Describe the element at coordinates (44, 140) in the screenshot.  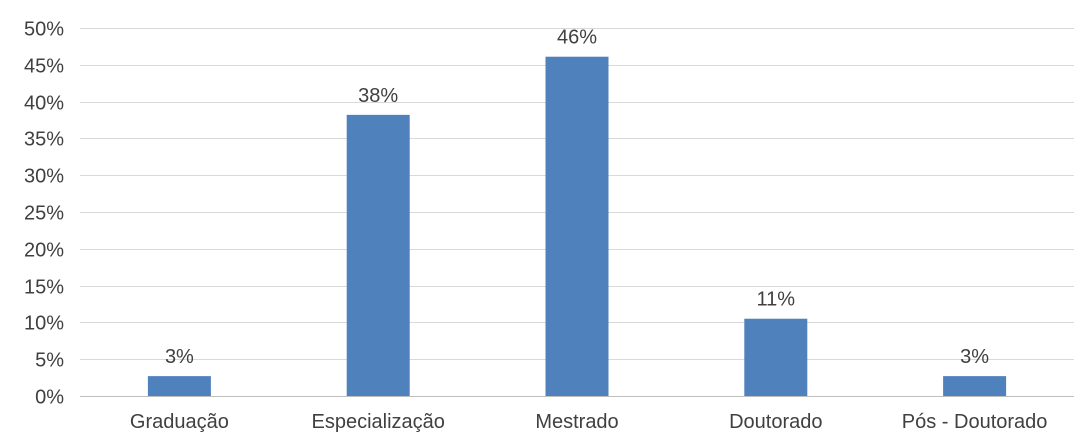
I see `y-tick-label: 35%` at that location.